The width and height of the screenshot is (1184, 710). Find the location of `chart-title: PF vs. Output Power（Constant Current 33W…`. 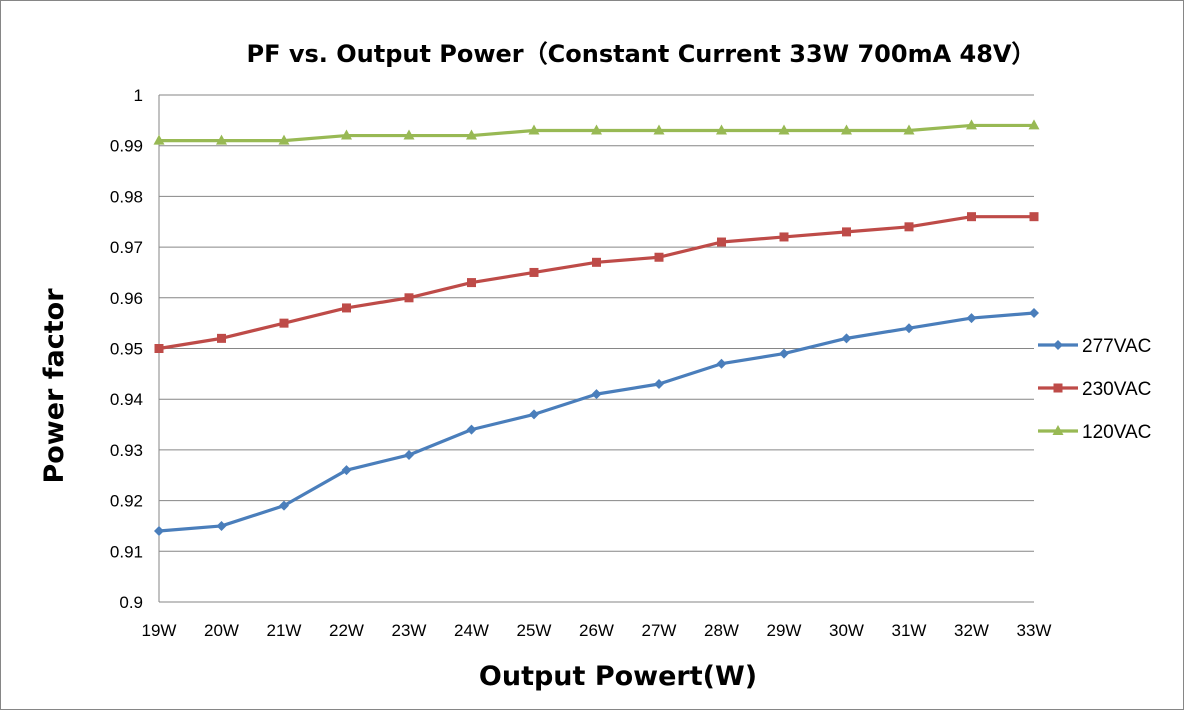

chart-title: PF vs. Output Power（Constant Current 33W… is located at coordinates (640, 54).